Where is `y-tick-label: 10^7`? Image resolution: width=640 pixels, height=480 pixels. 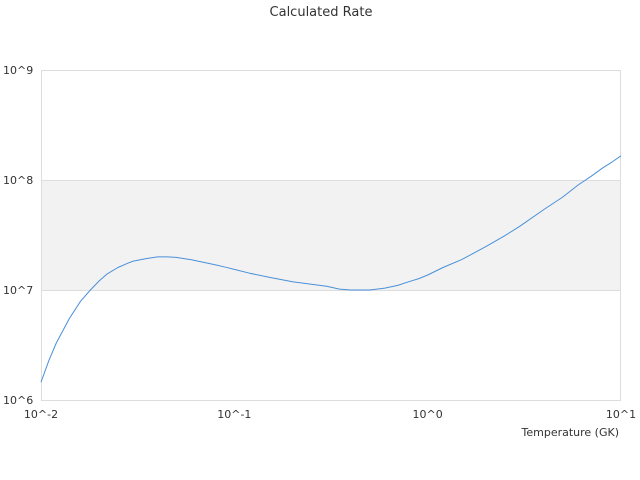 y-tick-label: 10^7 is located at coordinates (18, 290).